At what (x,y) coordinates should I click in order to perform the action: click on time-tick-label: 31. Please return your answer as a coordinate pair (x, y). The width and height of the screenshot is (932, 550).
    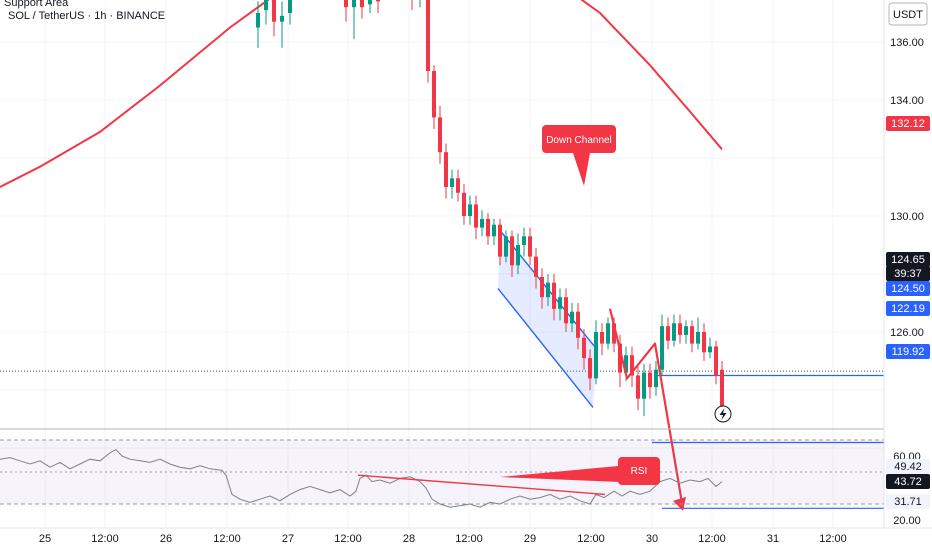
    Looking at the image, I should click on (773, 539).